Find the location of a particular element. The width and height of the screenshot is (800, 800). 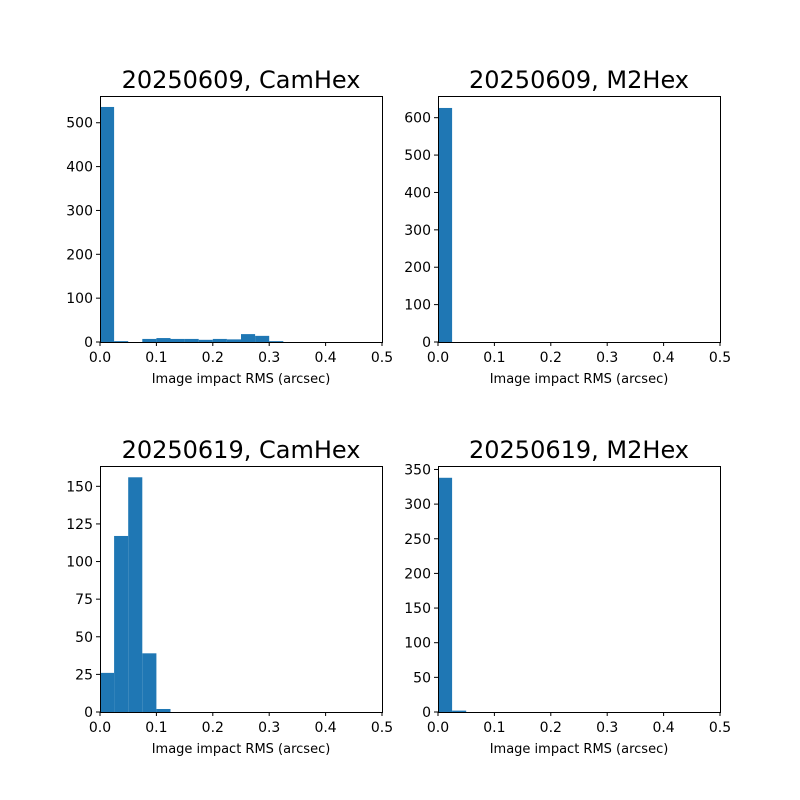

y-tick-label: 75 is located at coordinates (84, 600).